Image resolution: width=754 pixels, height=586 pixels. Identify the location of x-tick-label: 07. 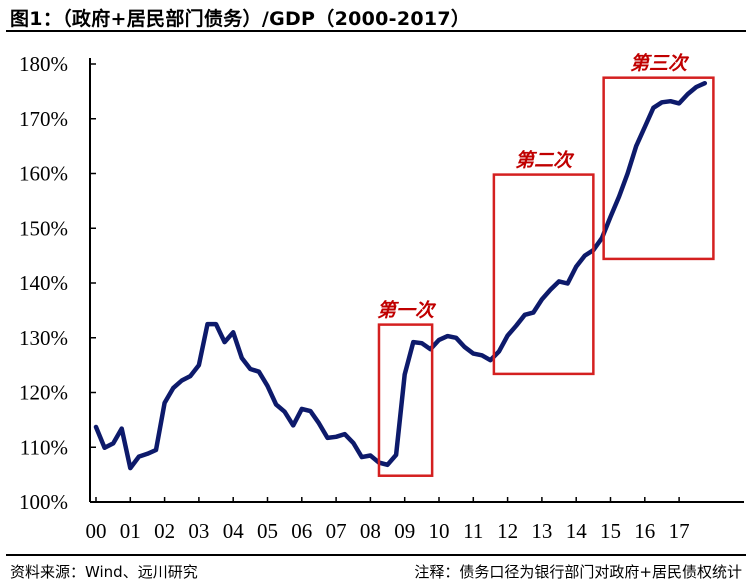
(336, 531).